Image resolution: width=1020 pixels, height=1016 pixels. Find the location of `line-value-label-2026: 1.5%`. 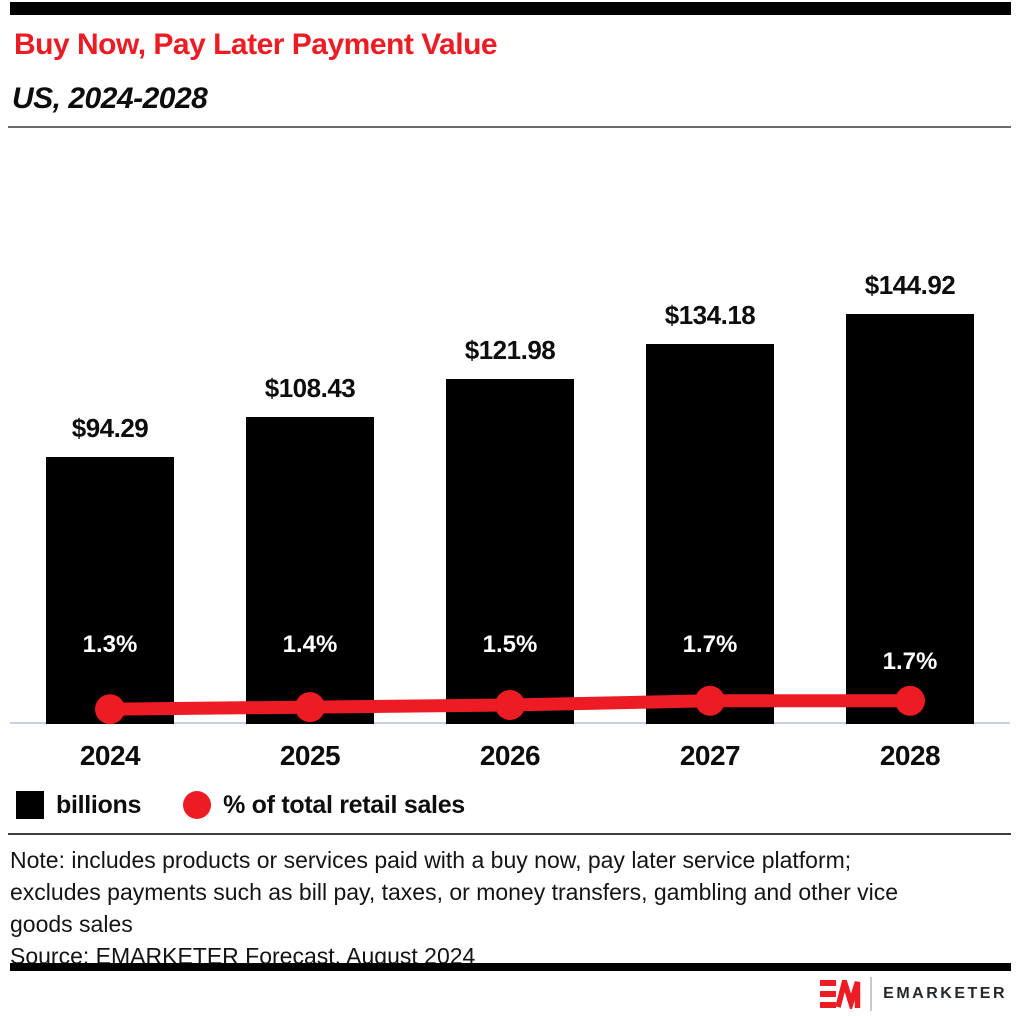

line-value-label-2026: 1.5% is located at coordinates (510, 644).